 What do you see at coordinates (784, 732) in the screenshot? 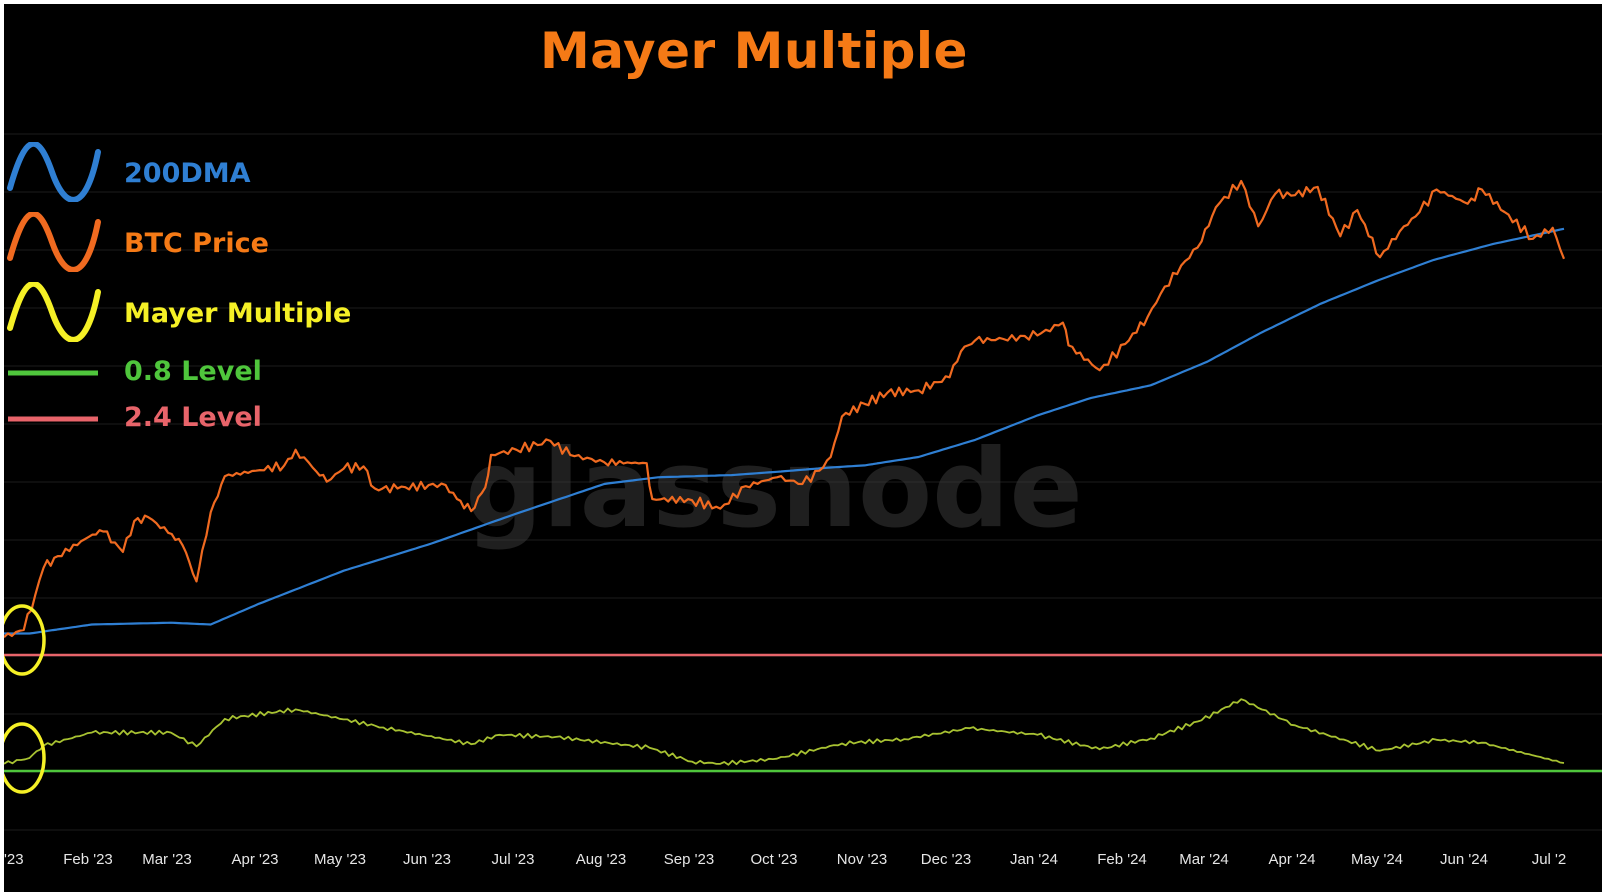
I see `series-line-mayer-multiple` at bounding box center [784, 732].